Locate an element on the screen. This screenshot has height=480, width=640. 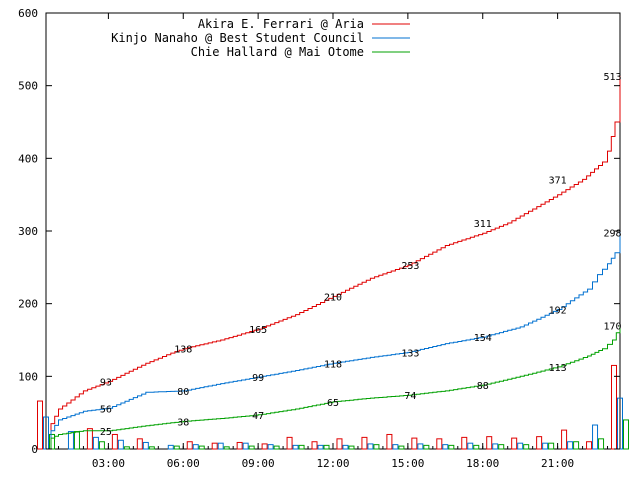
y-tick-label: 500 is located at coordinates (28, 86).